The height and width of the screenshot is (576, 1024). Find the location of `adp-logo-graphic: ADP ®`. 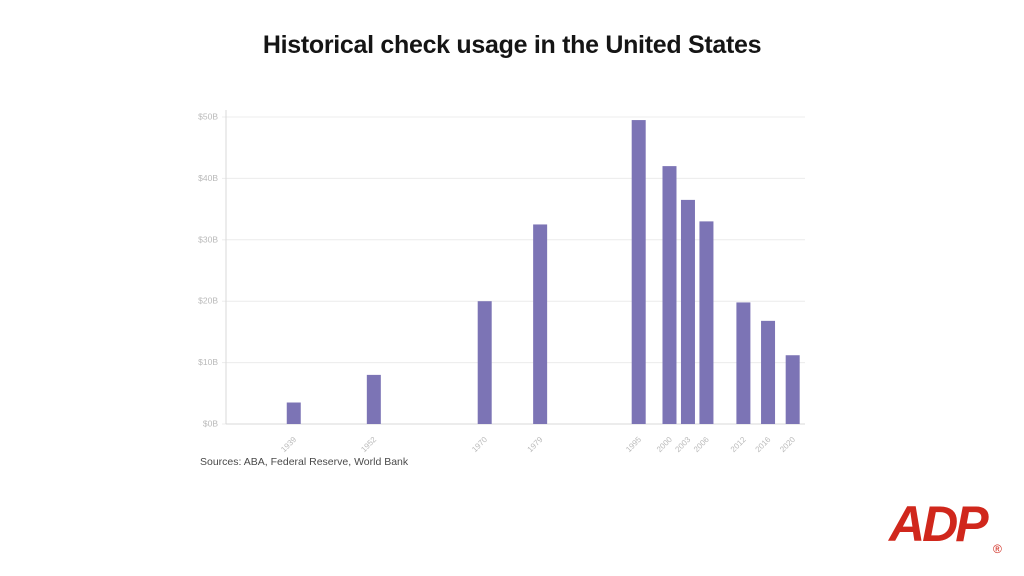

adp-logo-graphic: ADP ® is located at coordinates (944, 526).